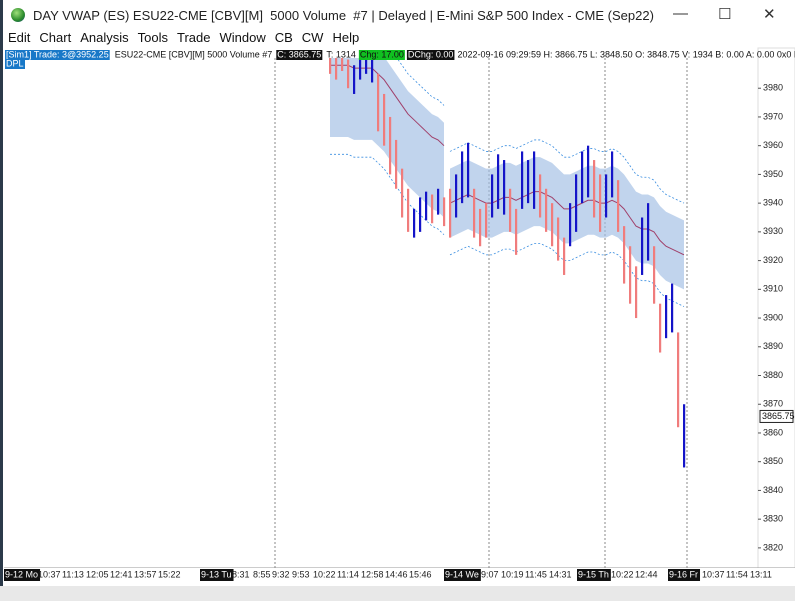 The width and height of the screenshot is (795, 601). I want to click on x-tick-label: 10:19, so click(512, 574).